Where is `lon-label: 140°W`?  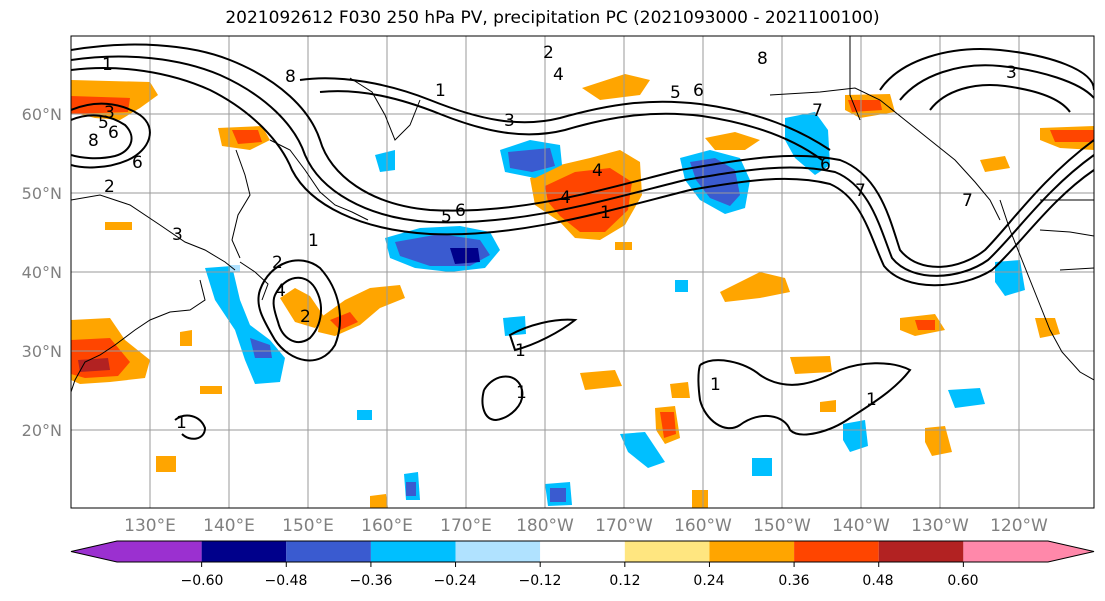 lon-label: 140°W is located at coordinates (861, 526).